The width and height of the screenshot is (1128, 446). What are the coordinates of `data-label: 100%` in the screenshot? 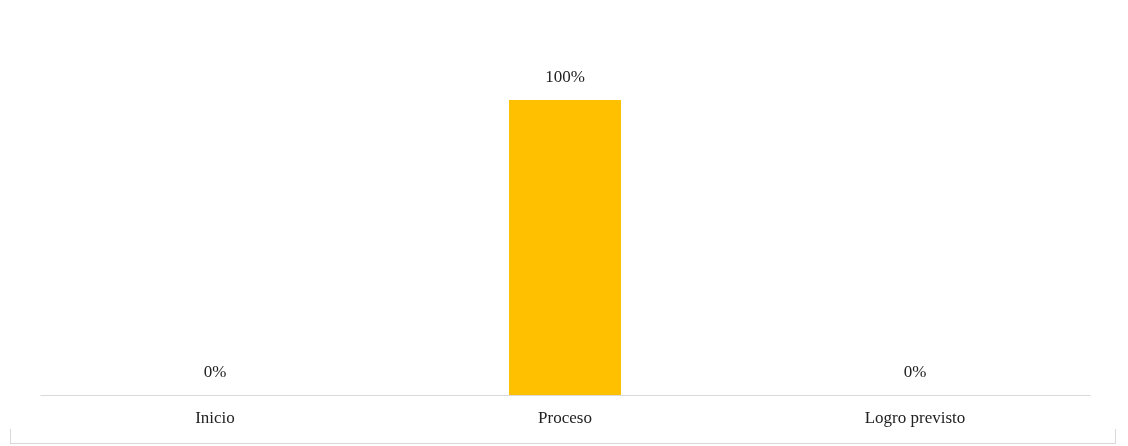 It's located at (565, 76).